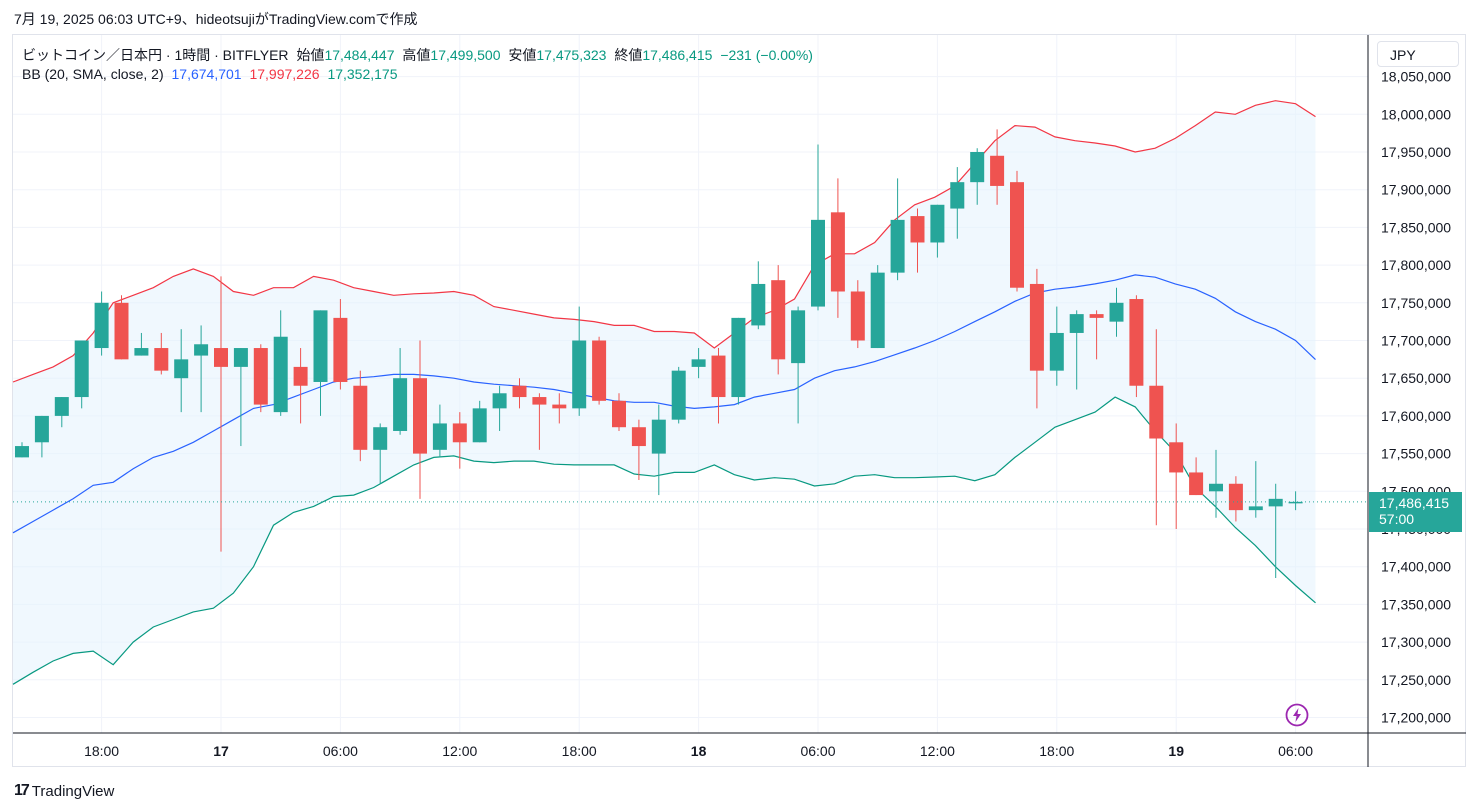 The width and height of the screenshot is (1479, 812). Describe the element at coordinates (1176, 751) in the screenshot. I see `time-tick-label: 19` at that location.